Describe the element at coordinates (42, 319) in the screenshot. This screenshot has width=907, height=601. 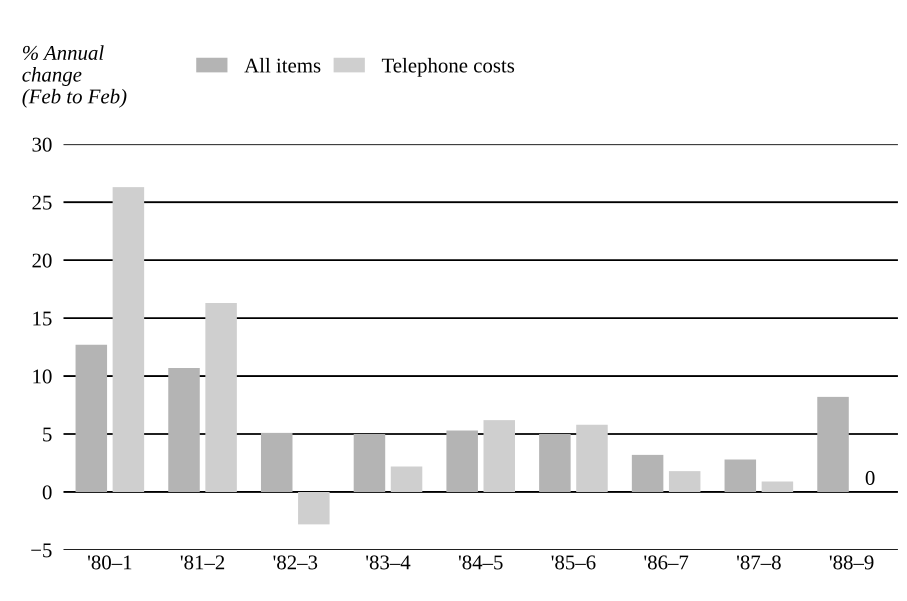
I see `y-tick-label: 15` at that location.